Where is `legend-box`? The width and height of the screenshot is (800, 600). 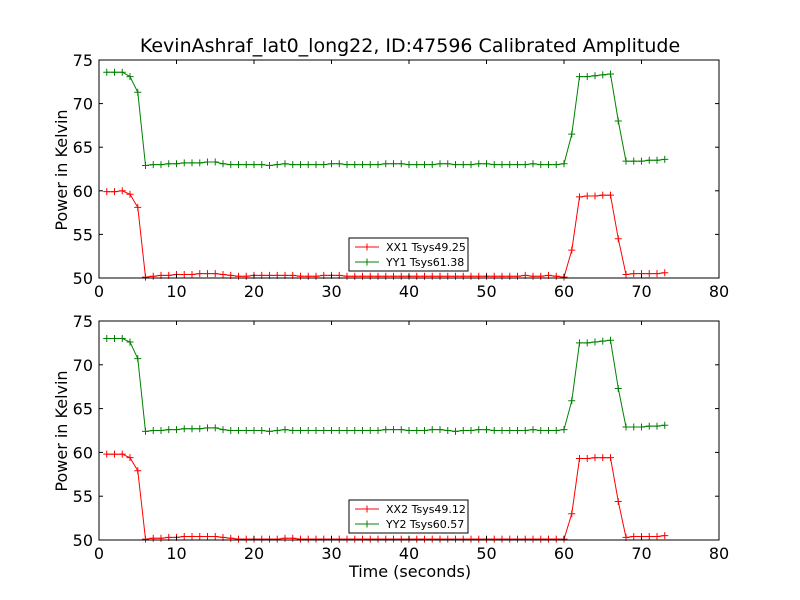 legend-box is located at coordinates (408, 254).